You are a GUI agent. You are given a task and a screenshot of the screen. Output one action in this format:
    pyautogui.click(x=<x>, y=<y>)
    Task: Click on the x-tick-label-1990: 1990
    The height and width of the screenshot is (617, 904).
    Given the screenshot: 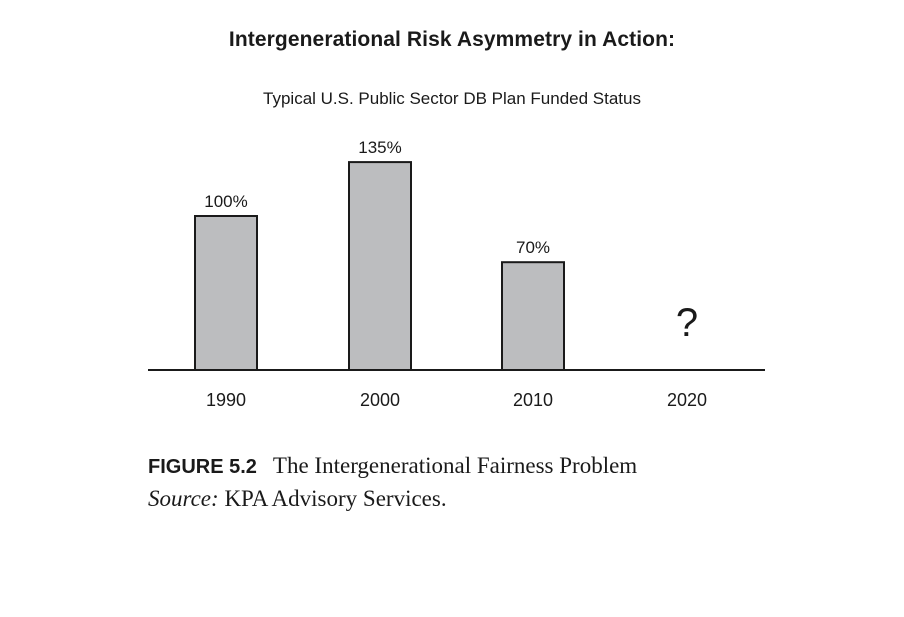 What is the action you would take?
    pyautogui.click(x=226, y=400)
    